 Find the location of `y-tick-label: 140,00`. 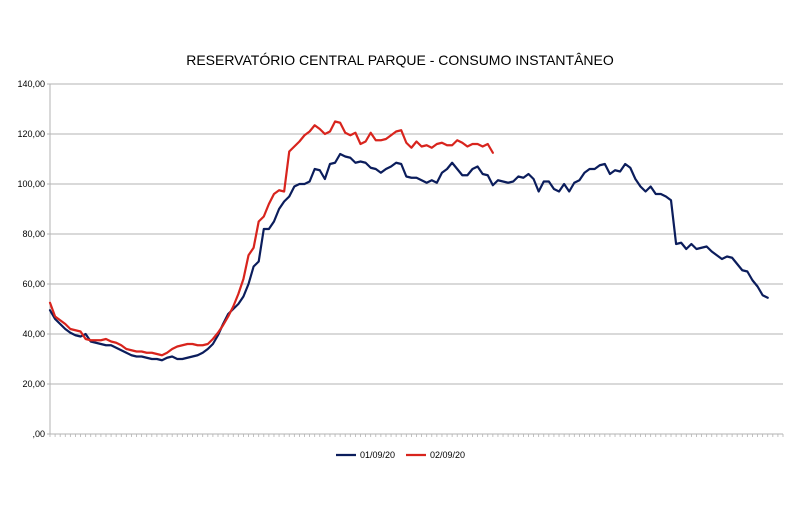

y-tick-label: 140,00 is located at coordinates (31, 84).